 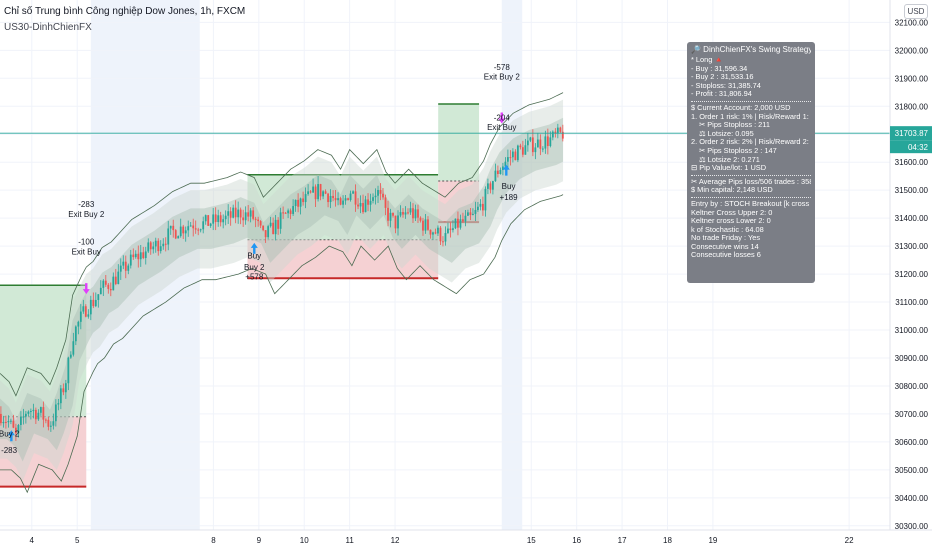 What do you see at coordinates (712, 540) in the screenshot?
I see `x-tick-label: 19` at bounding box center [712, 540].